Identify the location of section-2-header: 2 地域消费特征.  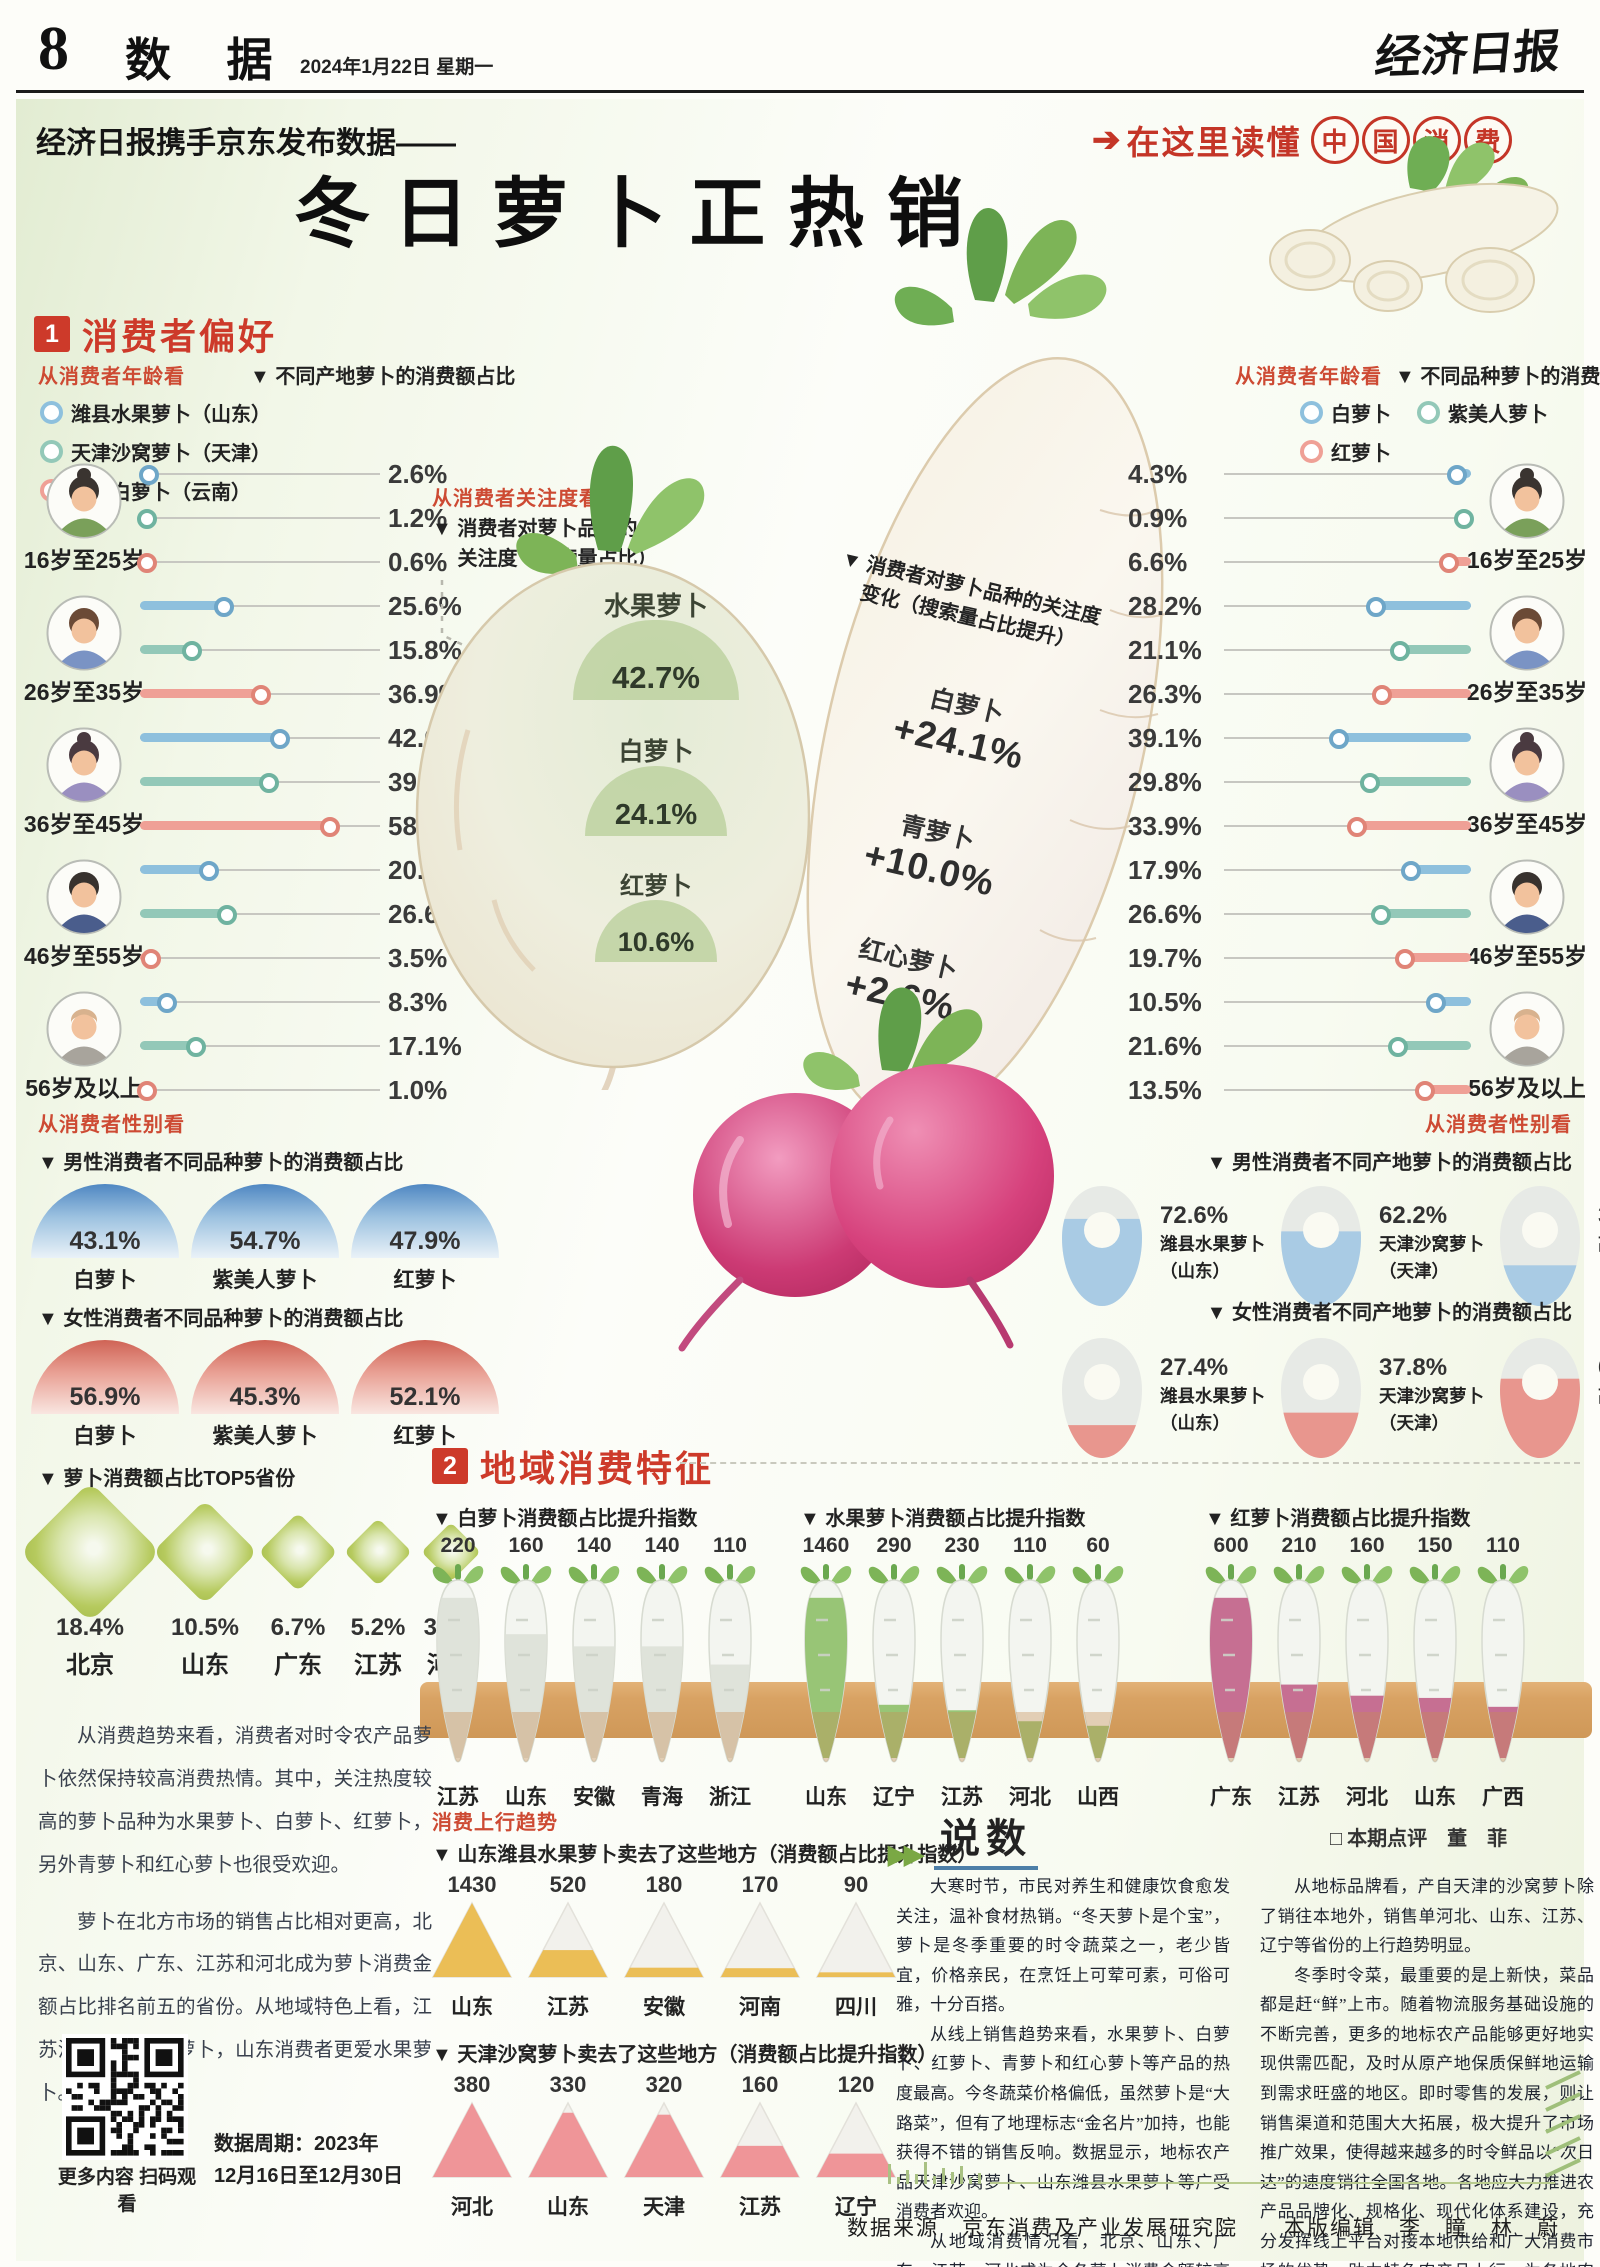
(573, 1466).